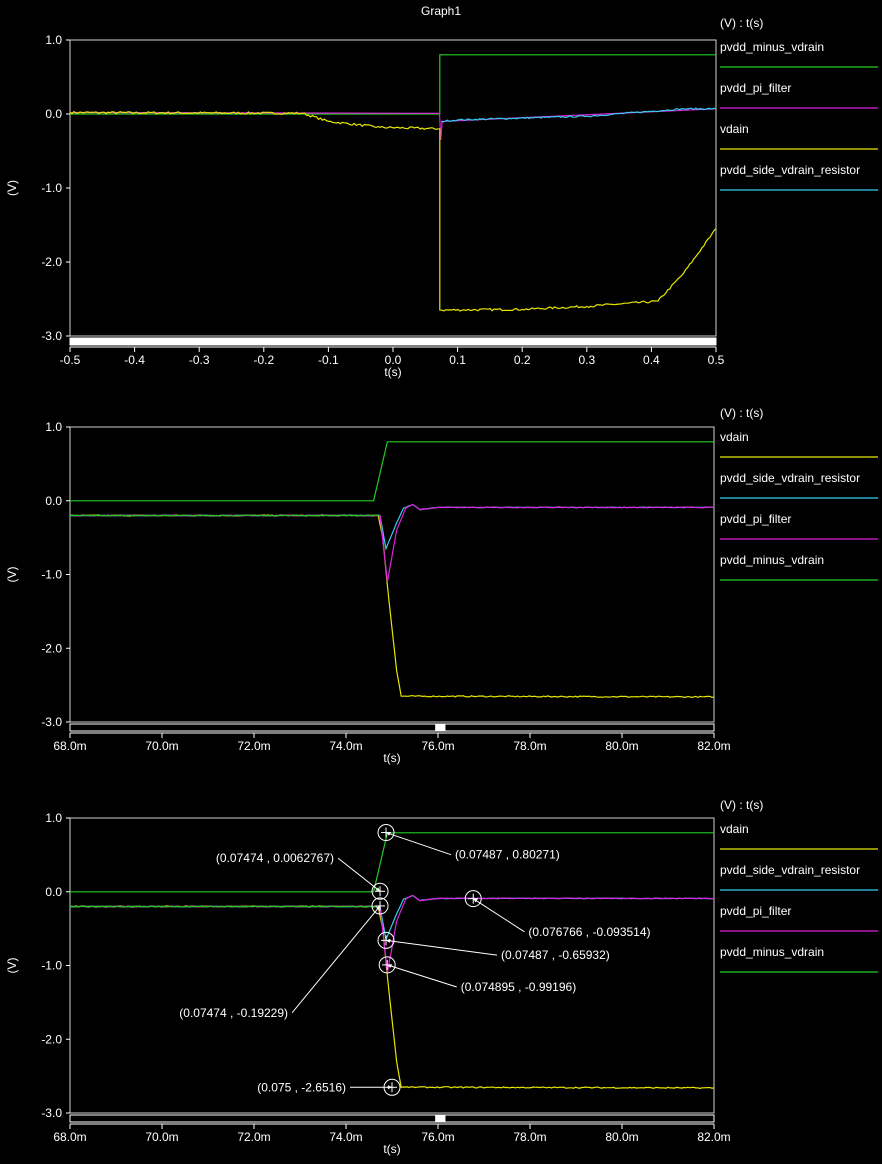 Image resolution: width=882 pixels, height=1164 pixels. I want to click on x-tick-label: -0.3, so click(199, 360).